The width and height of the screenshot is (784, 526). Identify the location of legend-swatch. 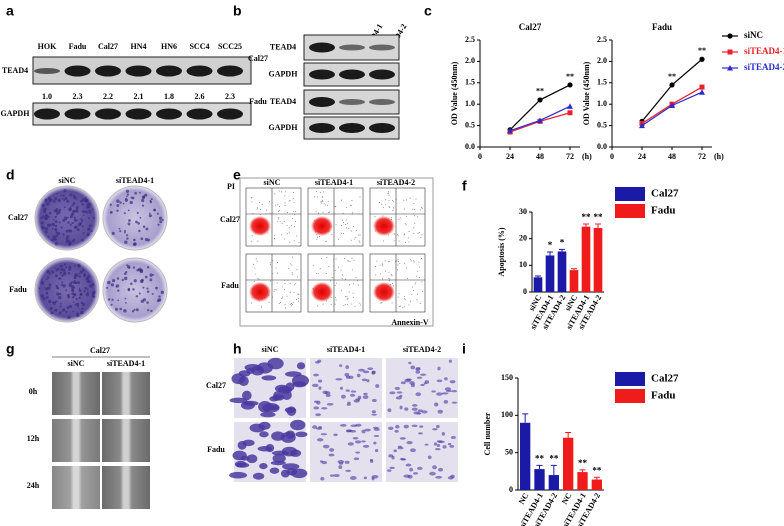
(630, 396).